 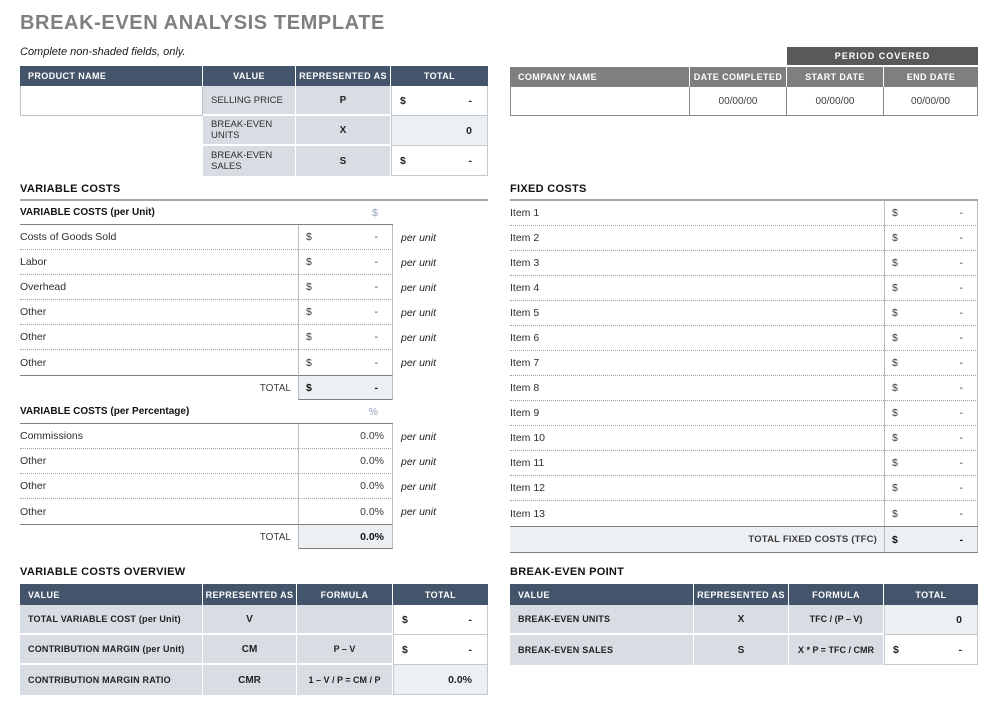 What do you see at coordinates (103, 52) in the screenshot?
I see `page-instructions: Complete non-shaded fields, only.` at bounding box center [103, 52].